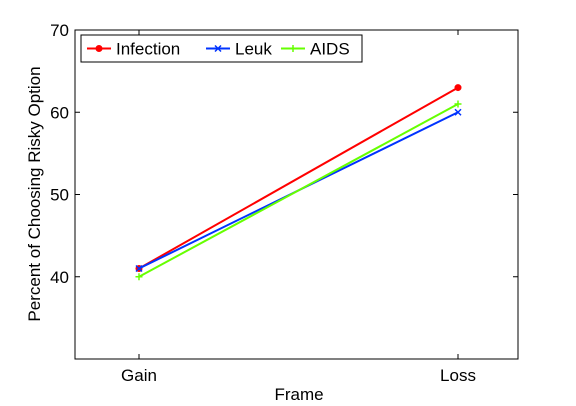 This screenshot has width=576, height=406. Describe the element at coordinates (34, 193) in the screenshot. I see `y-axis-label: Percent of Choosing Risky Option` at that location.